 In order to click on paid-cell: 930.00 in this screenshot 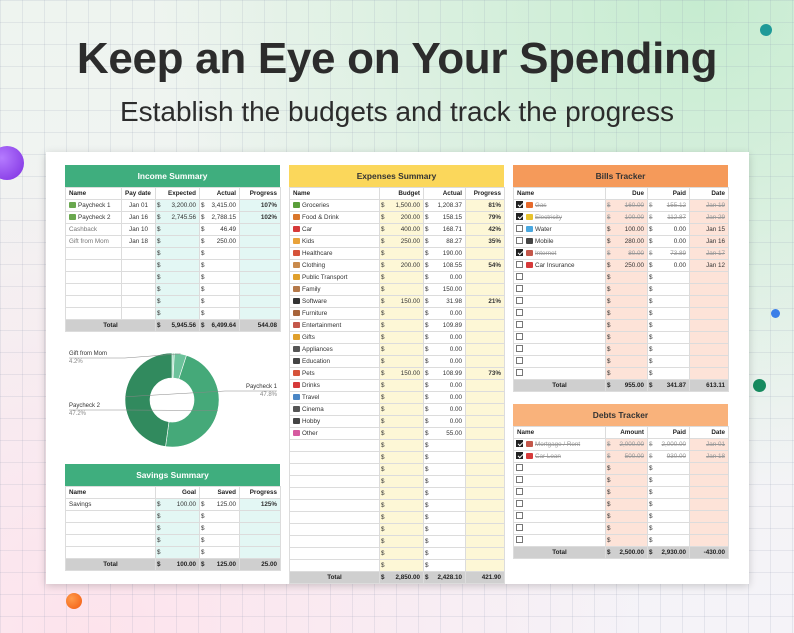, I will do `click(673, 456)`.